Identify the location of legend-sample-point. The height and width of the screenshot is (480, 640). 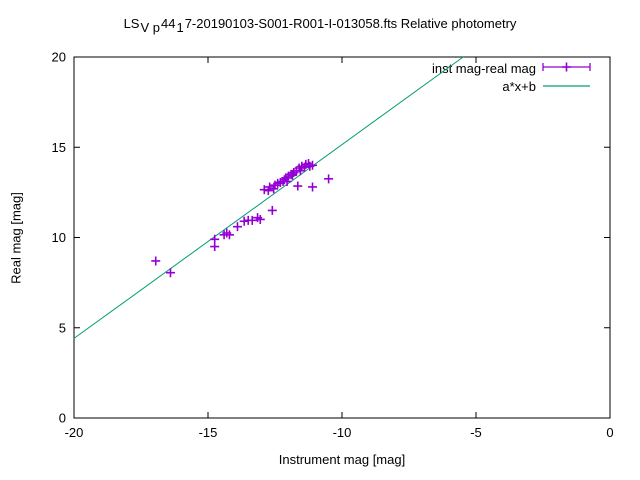
(566, 67).